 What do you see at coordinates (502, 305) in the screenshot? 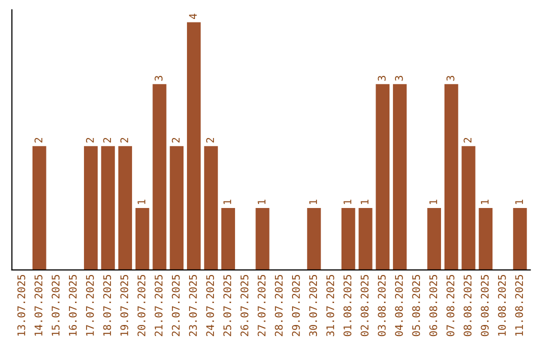
I see `x-tick-label: 10.08.2025` at bounding box center [502, 305].